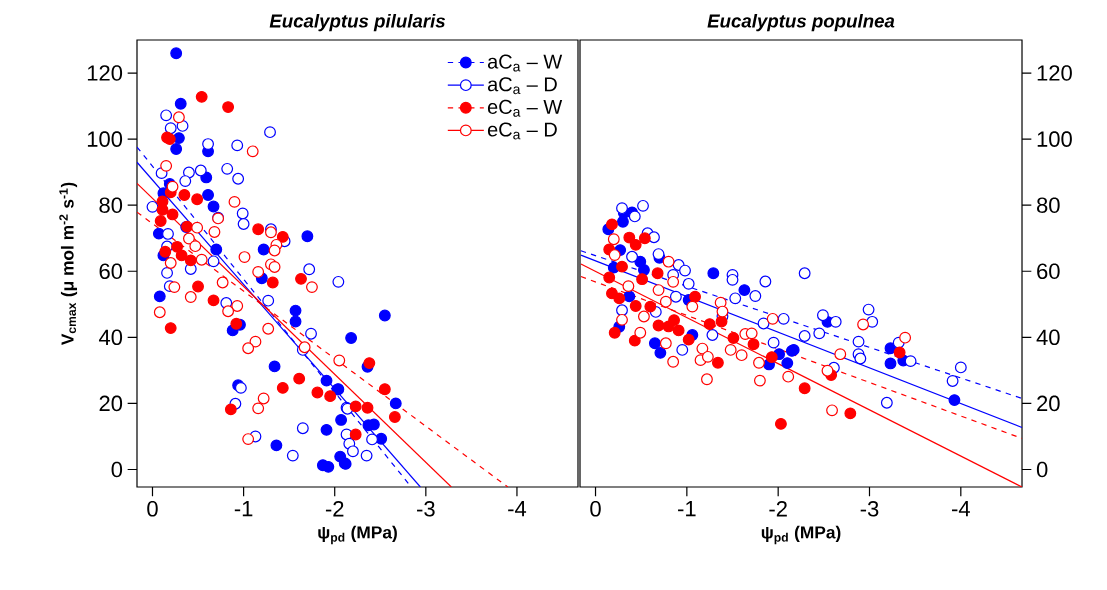  Describe the element at coordinates (357, 22) in the screenshot. I see `chart-title: Eucalyptus pilularis` at that location.